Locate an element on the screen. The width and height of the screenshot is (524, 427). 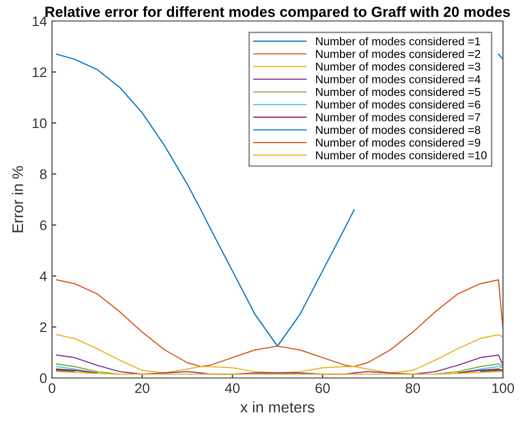
line-series is located at coordinates (279, 354).